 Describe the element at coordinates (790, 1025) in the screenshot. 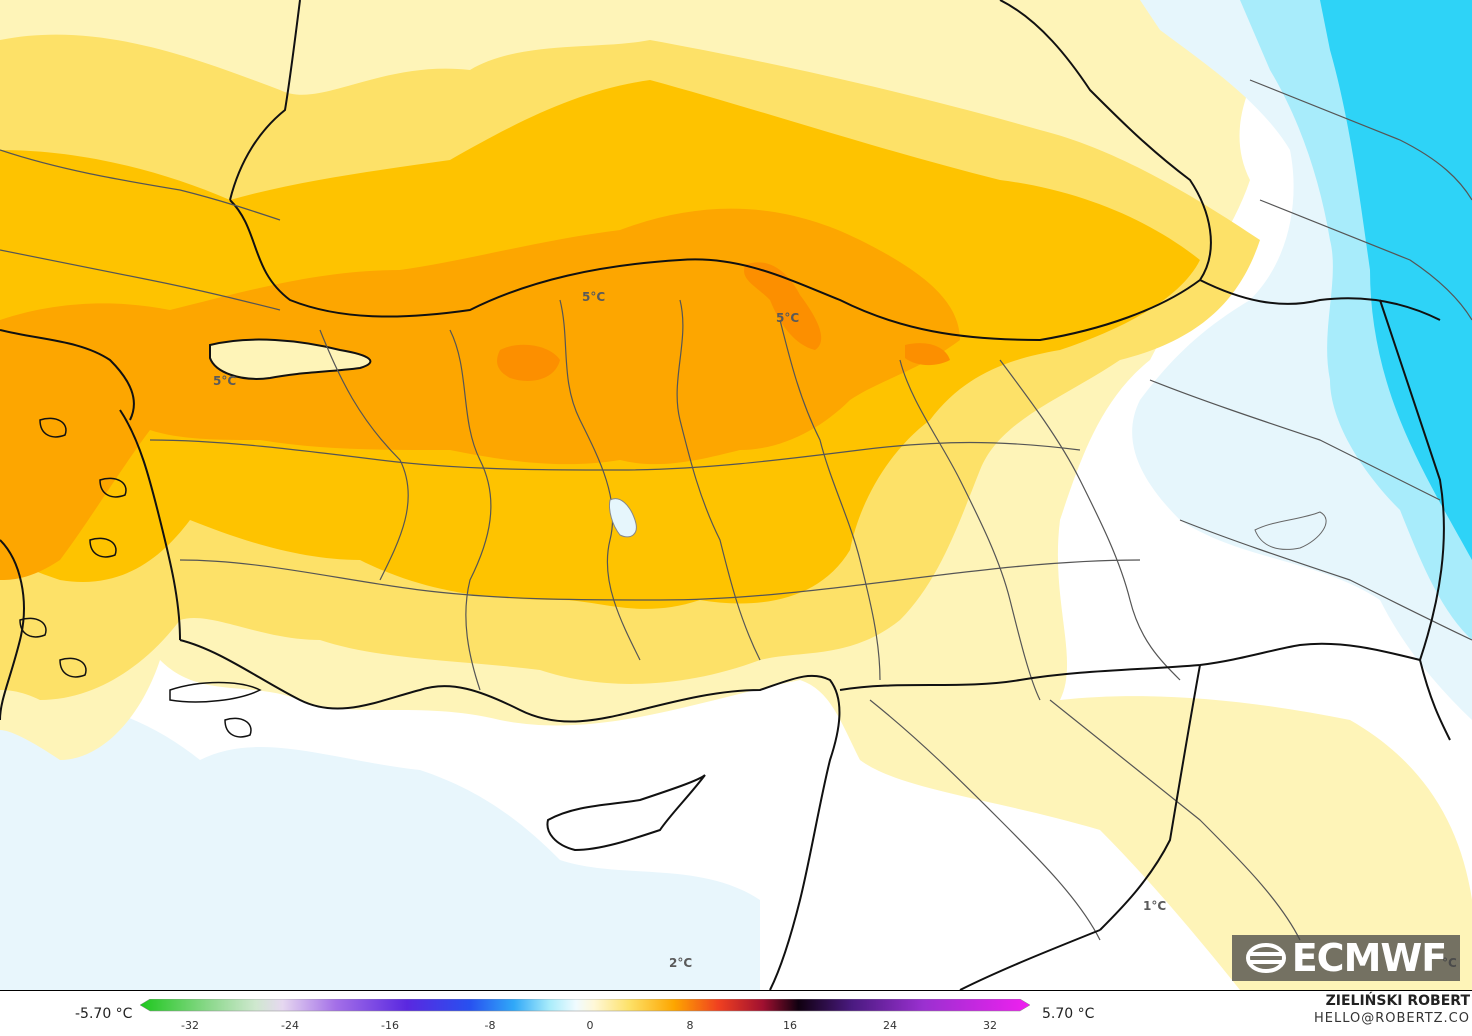

I see `colorbar-tick-label: 16` at that location.